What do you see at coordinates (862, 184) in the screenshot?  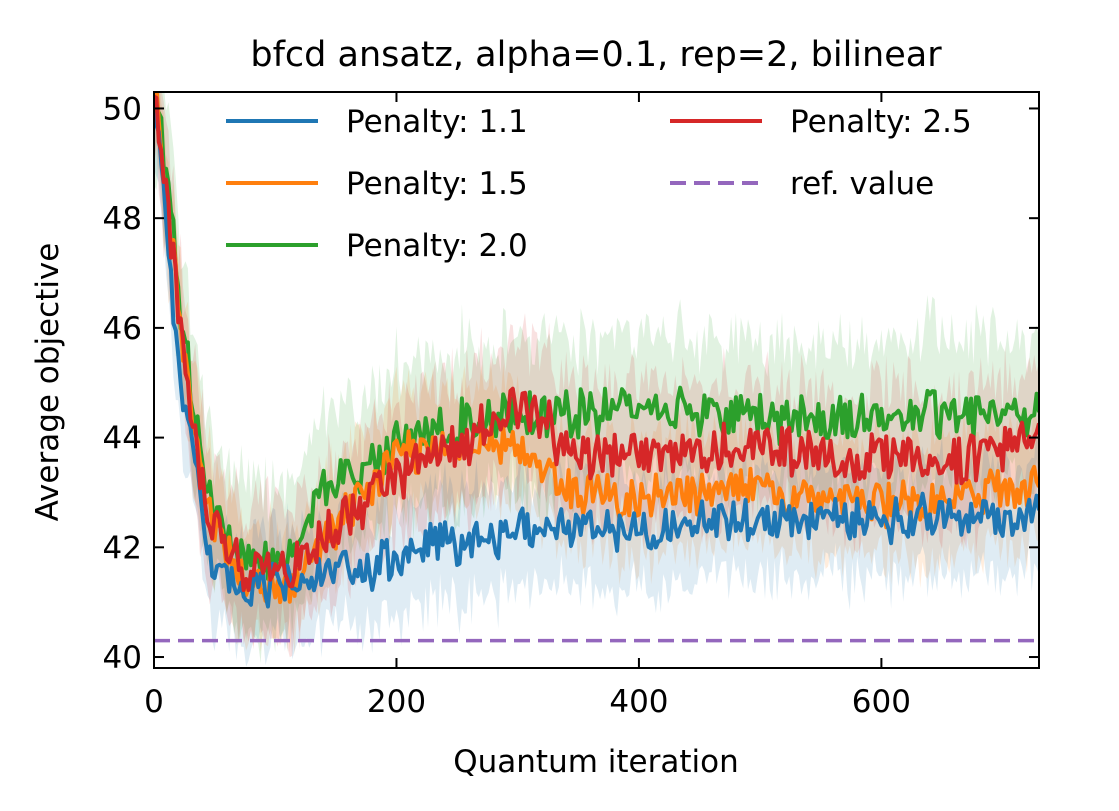 I see `legend-label: ref. value` at bounding box center [862, 184].